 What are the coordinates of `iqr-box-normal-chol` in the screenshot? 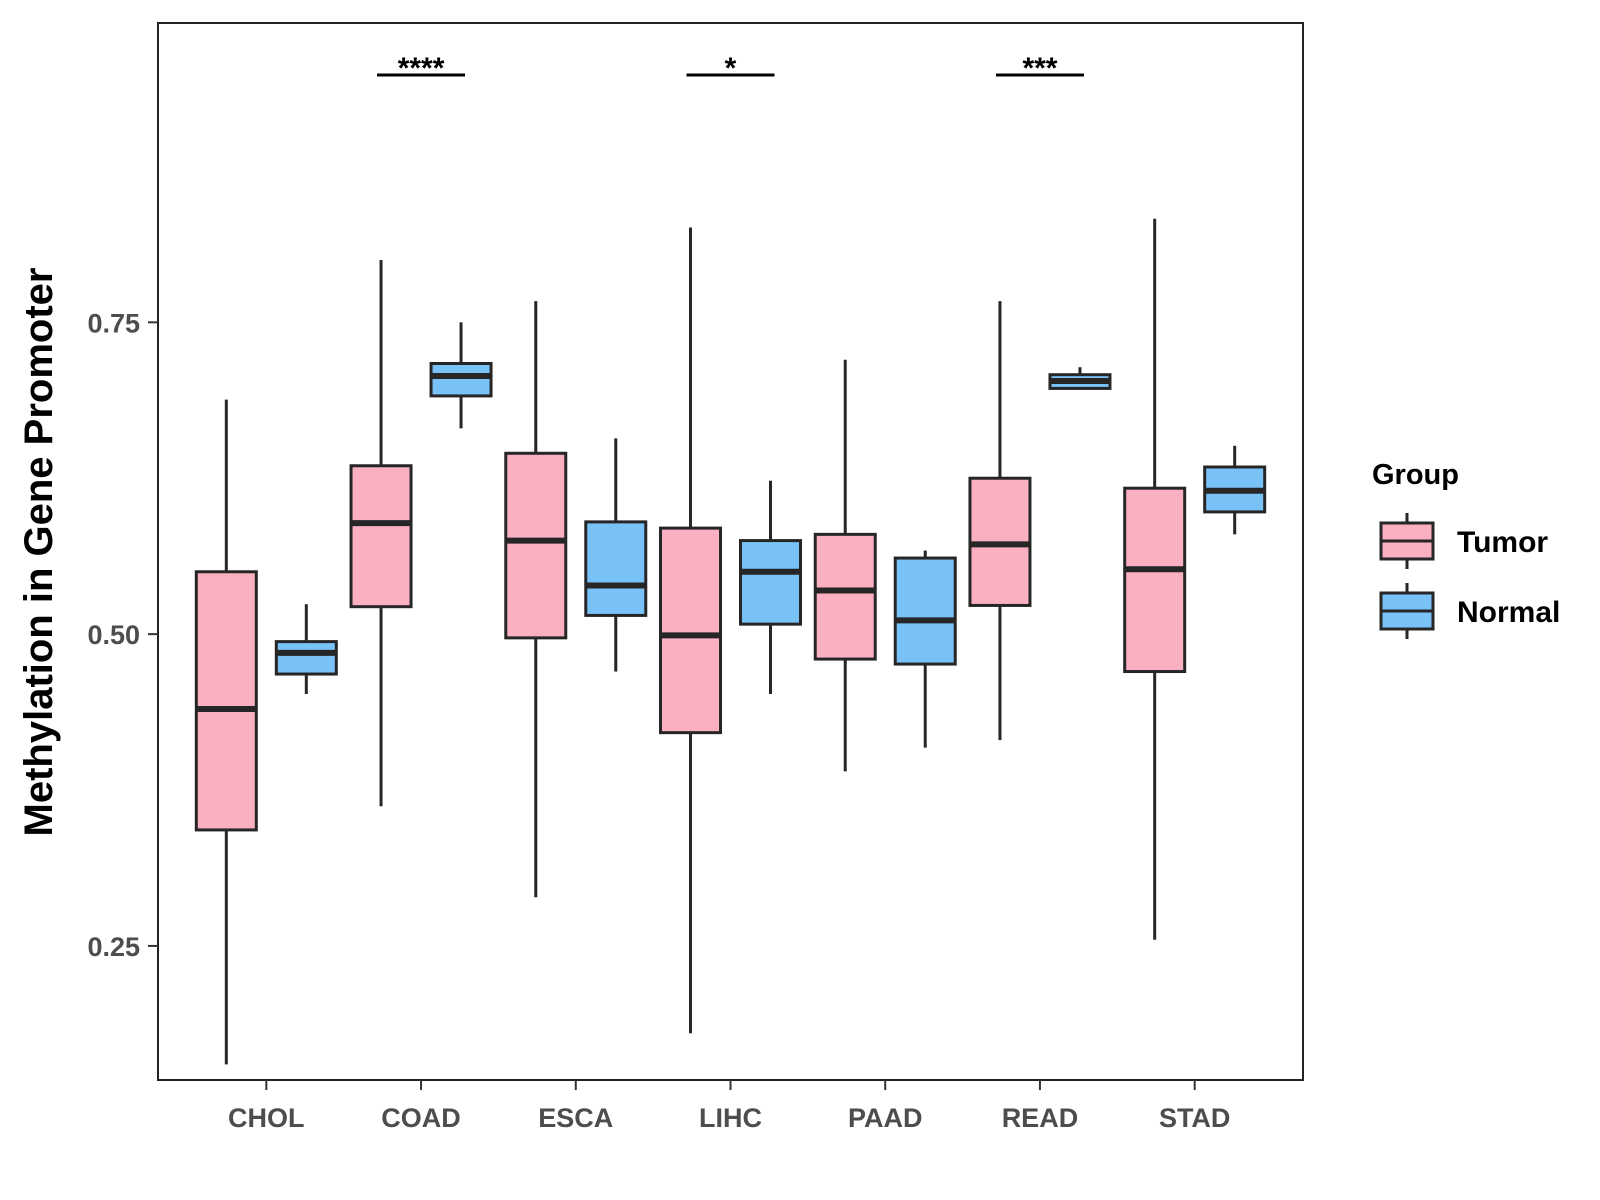 It's located at (306, 658).